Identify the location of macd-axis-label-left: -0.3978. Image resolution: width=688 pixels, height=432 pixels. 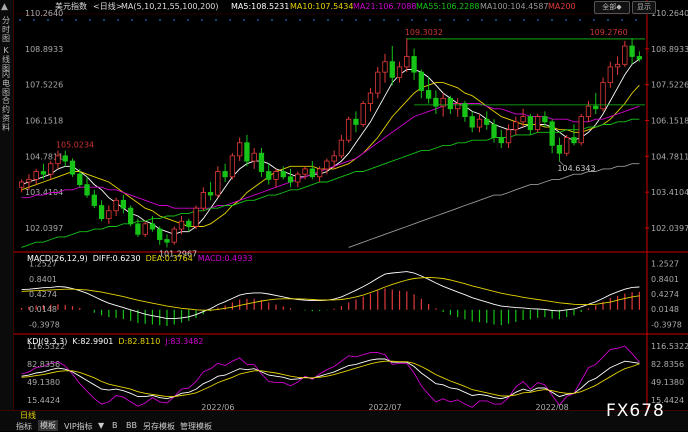
(44, 324).